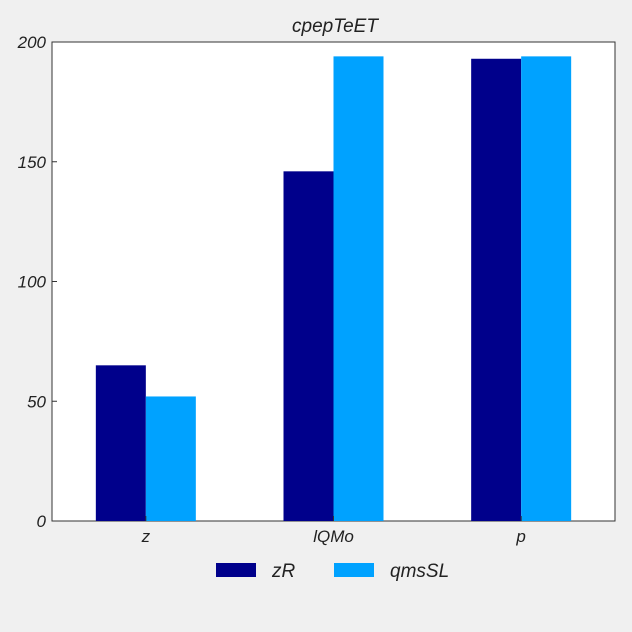 Image resolution: width=632 pixels, height=632 pixels. Describe the element at coordinates (358, 289) in the screenshot. I see `bar-qmsSL-lQMo` at that location.